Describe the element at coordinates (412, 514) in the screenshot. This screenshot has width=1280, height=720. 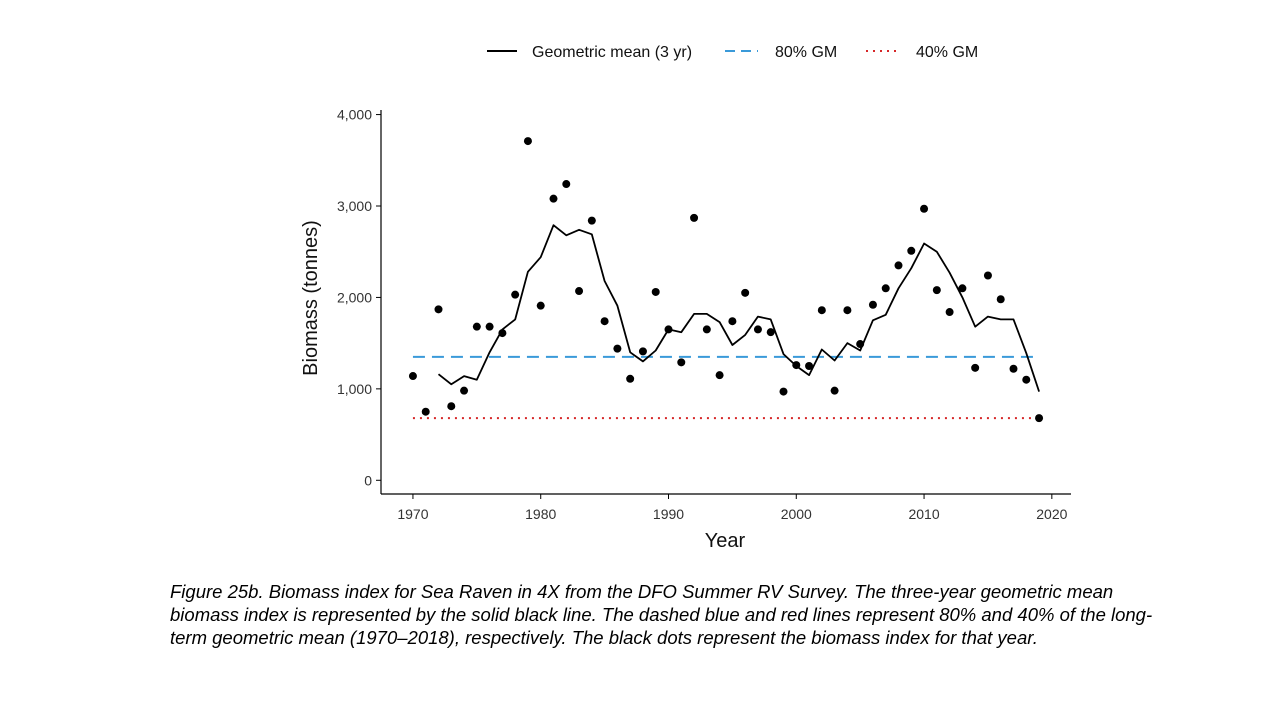
I see `x-tick-label: 1970` at that location.